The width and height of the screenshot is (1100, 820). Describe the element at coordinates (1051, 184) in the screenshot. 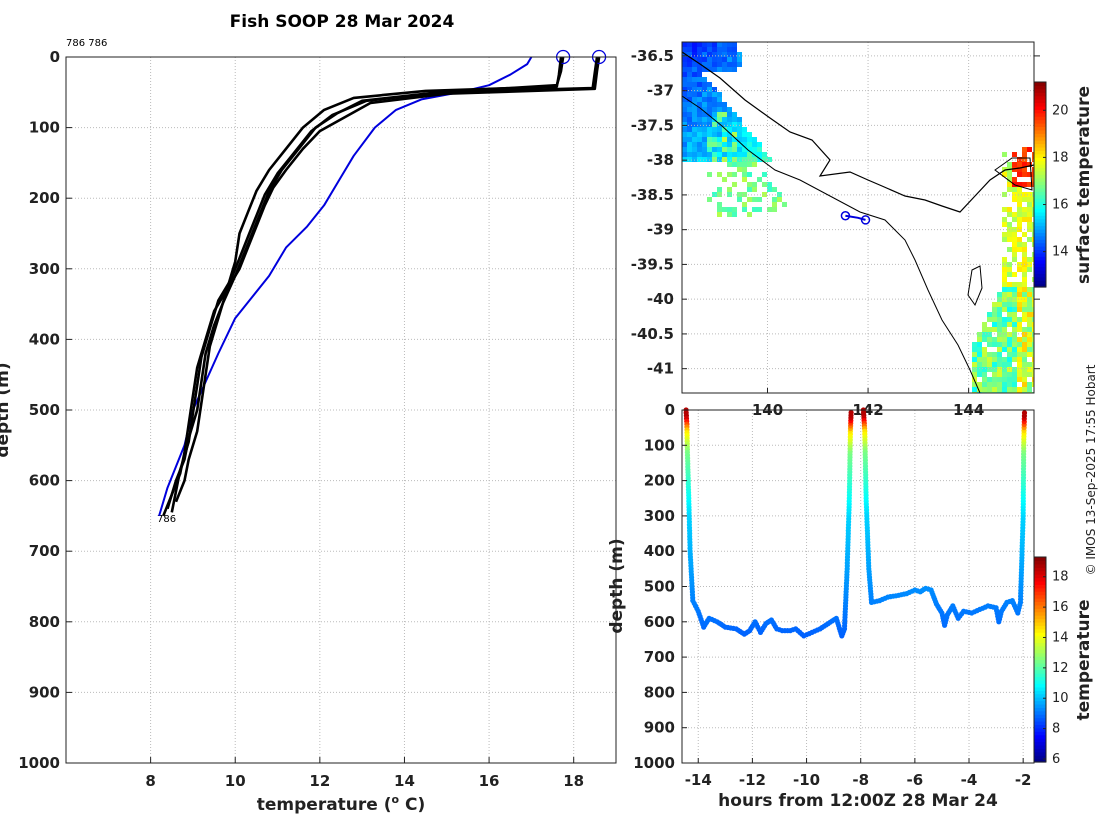

I see `sst-colorbar: 14 16 18 20` at that location.